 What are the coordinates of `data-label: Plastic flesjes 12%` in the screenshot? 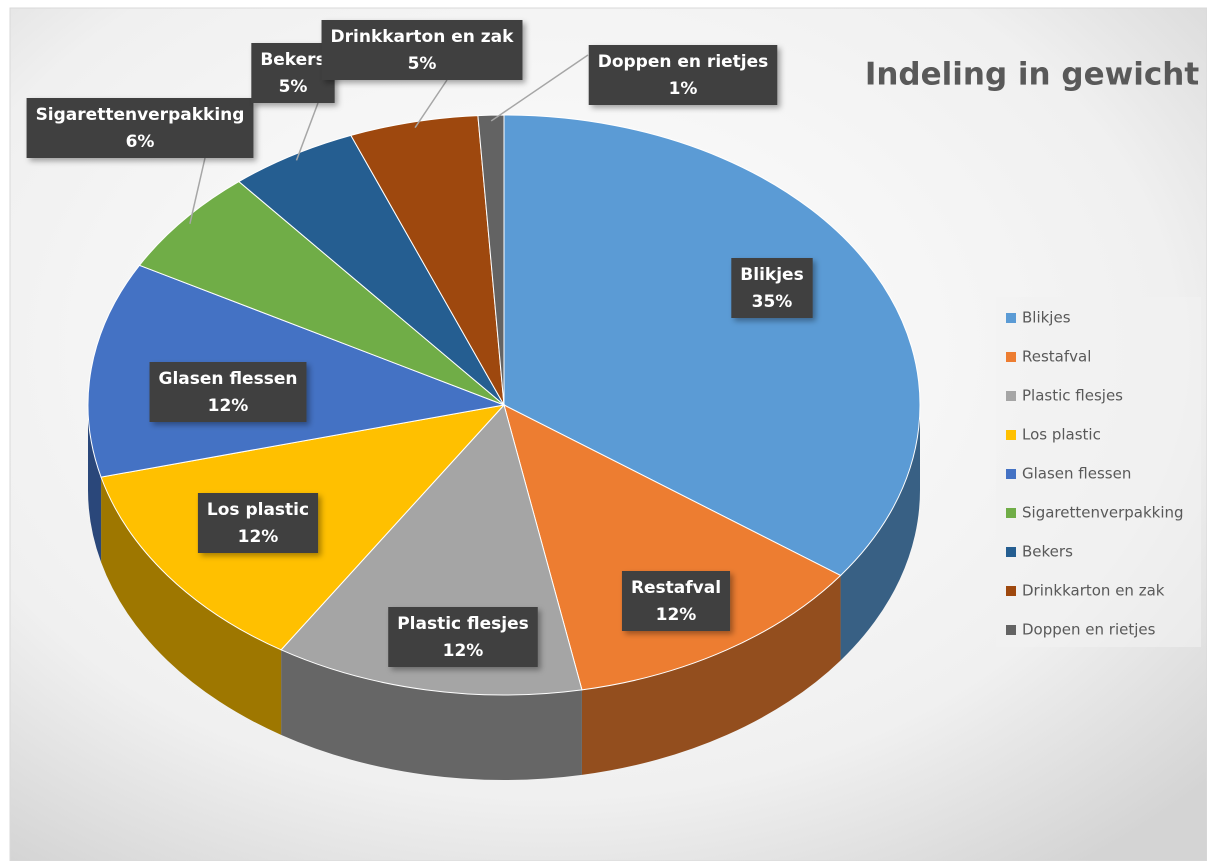 It's located at (463, 637).